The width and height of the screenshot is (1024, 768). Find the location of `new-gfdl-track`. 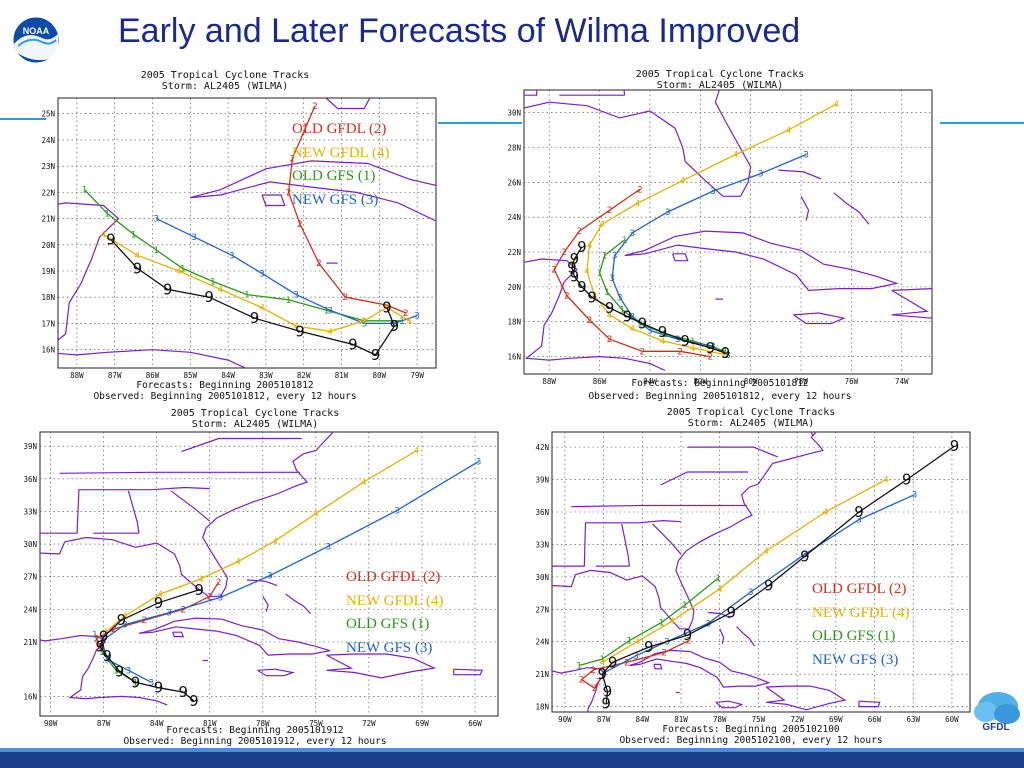

new-gfdl-track is located at coordinates (256, 282).